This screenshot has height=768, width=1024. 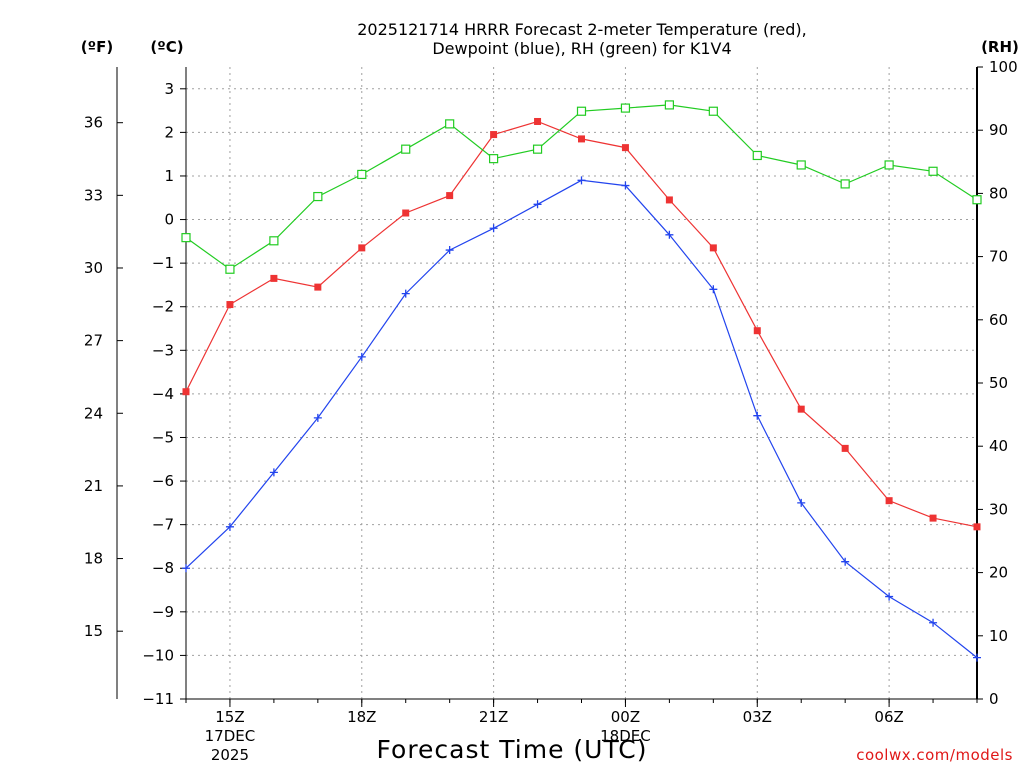 What do you see at coordinates (93, 268) in the screenshot?
I see `fahrenheit-tick-label: 30` at bounding box center [93, 268].